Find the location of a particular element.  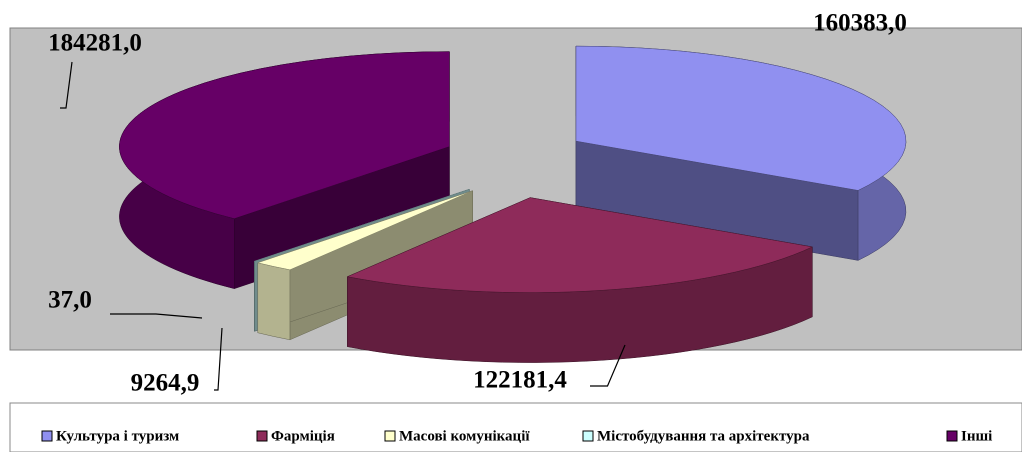

data-label: 184281,0 is located at coordinates (95, 43).